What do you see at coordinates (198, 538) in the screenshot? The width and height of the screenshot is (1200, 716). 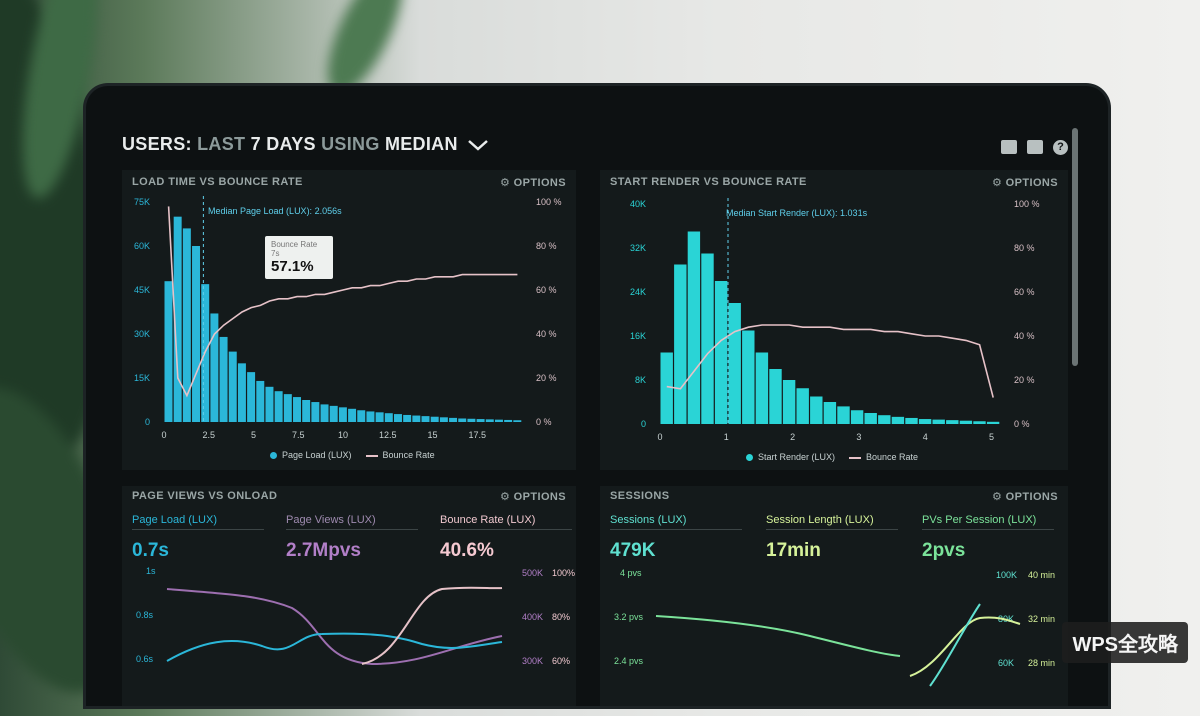 I see `metric-page-load: Page Load (LUX) 0.7s` at bounding box center [198, 538].